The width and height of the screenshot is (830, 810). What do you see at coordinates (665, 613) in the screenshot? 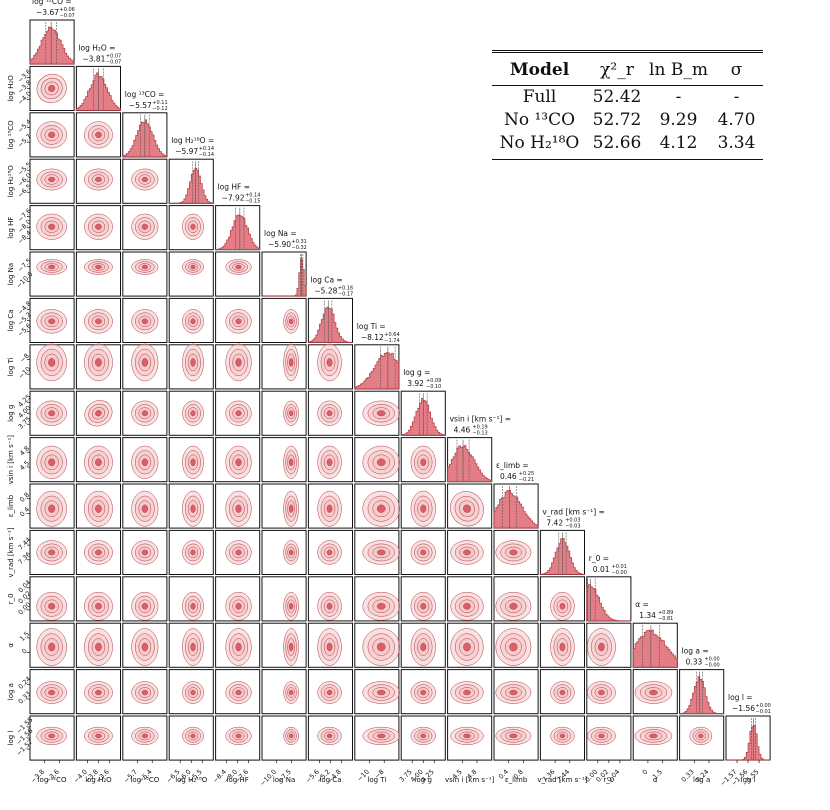
I see `param-err-up: +0.89` at bounding box center [665, 613].